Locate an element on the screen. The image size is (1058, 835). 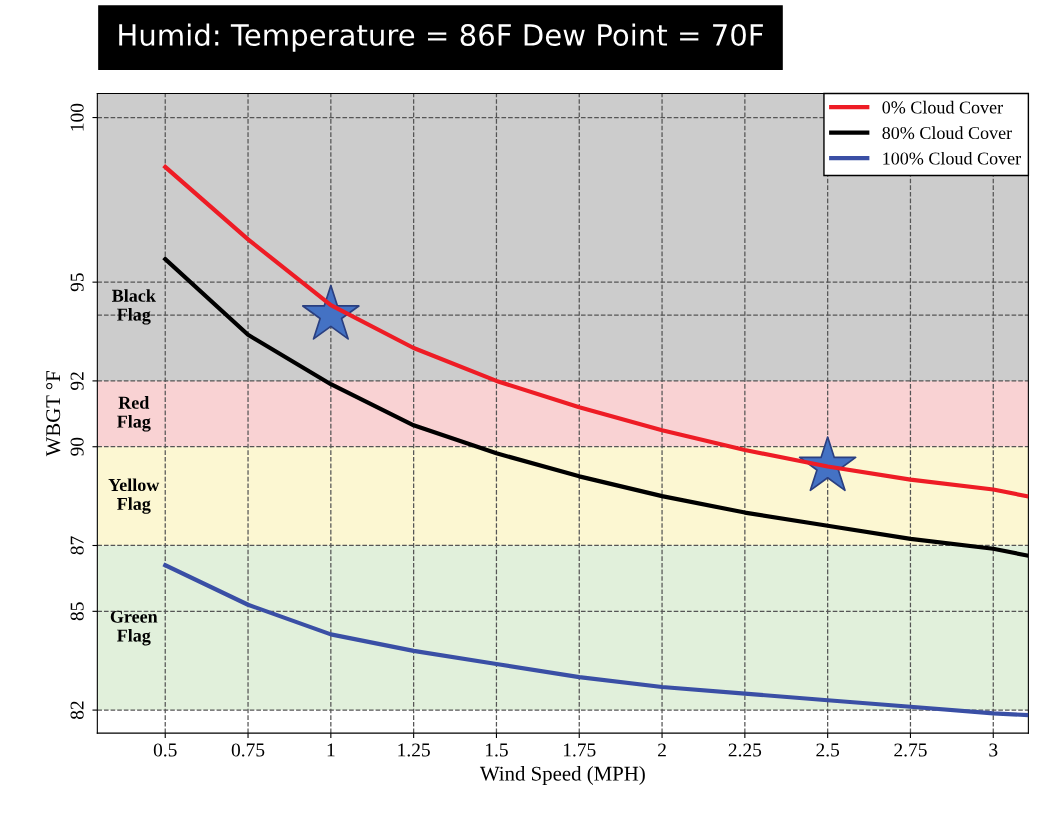
x-tick-label: 2.75 is located at coordinates (910, 750).